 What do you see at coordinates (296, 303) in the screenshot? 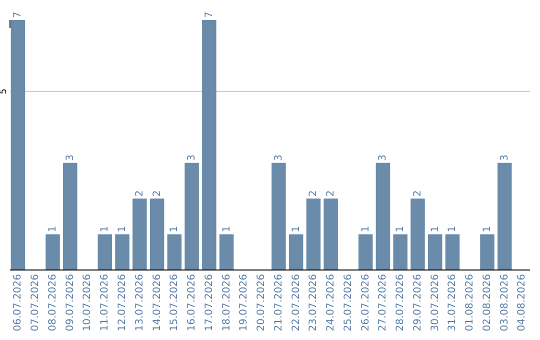
I see `x-tick-label: 22.07.2026` at bounding box center [296, 303].